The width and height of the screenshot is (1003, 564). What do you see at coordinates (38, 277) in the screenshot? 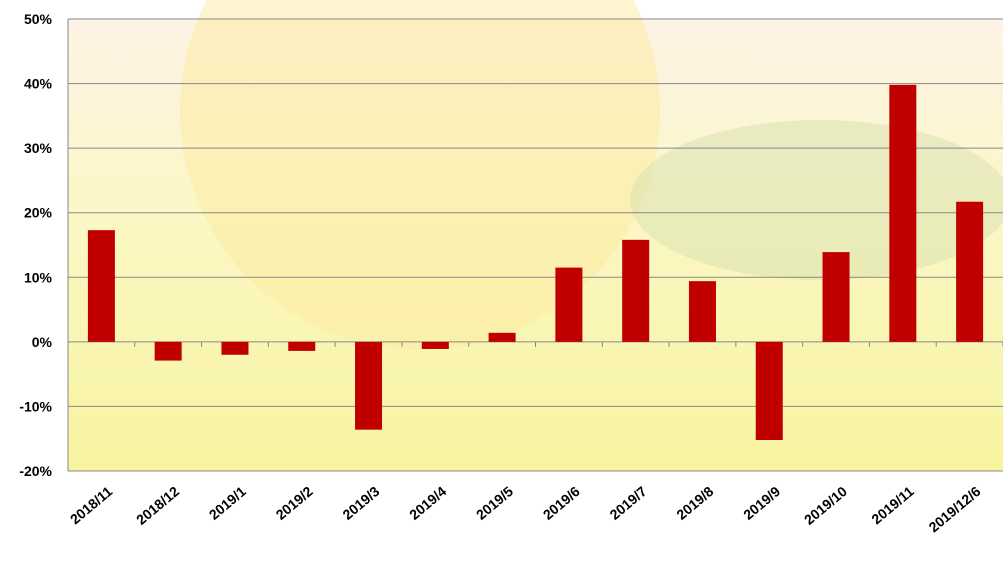
I see `y-tick-label: 10%` at bounding box center [38, 277].